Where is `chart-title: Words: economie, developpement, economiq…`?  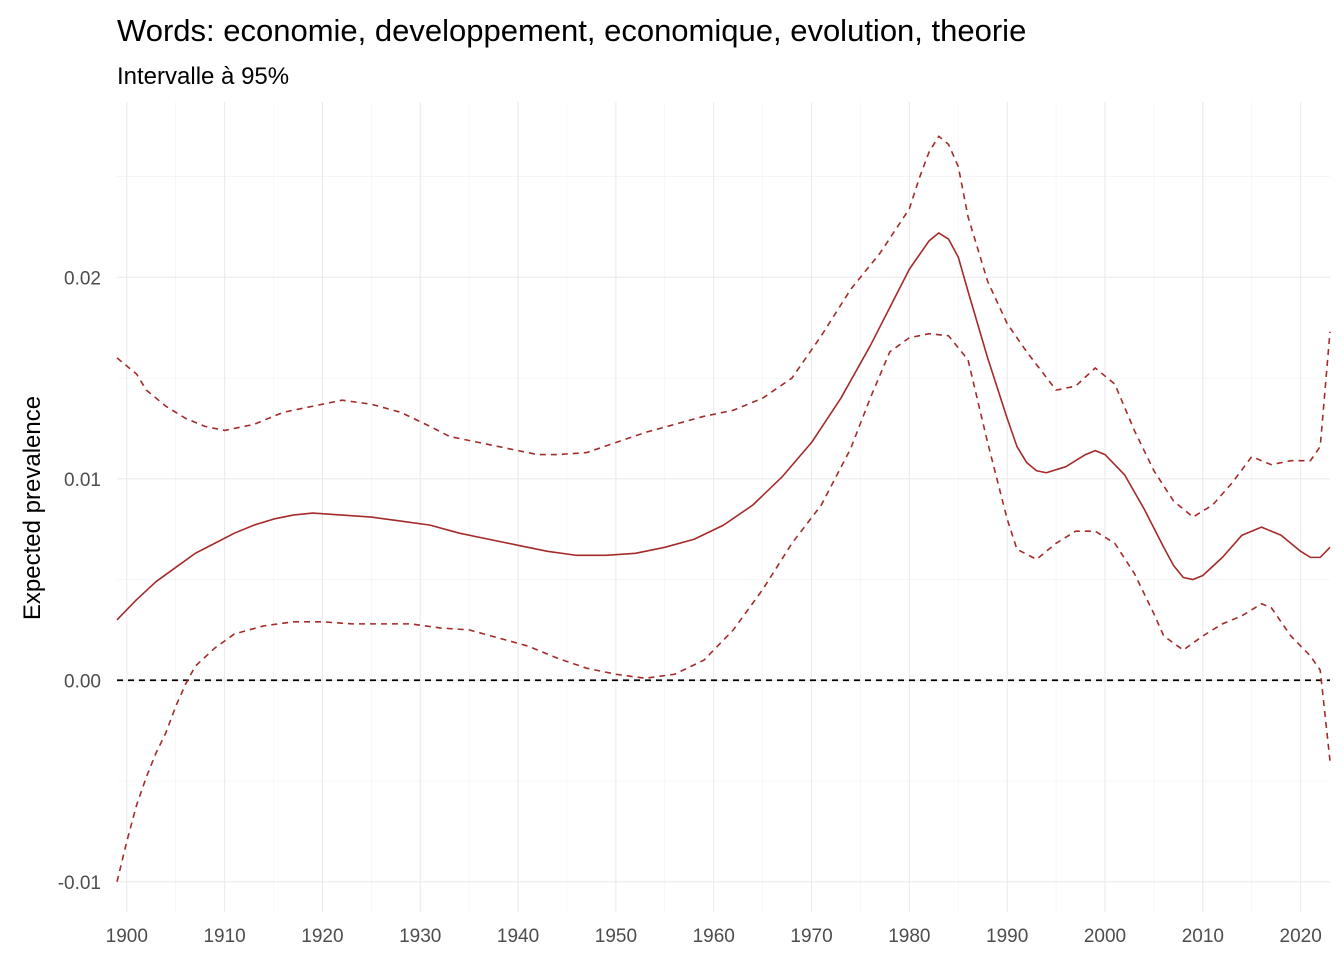 chart-title: Words: economie, developpement, economiq… is located at coordinates (571, 30).